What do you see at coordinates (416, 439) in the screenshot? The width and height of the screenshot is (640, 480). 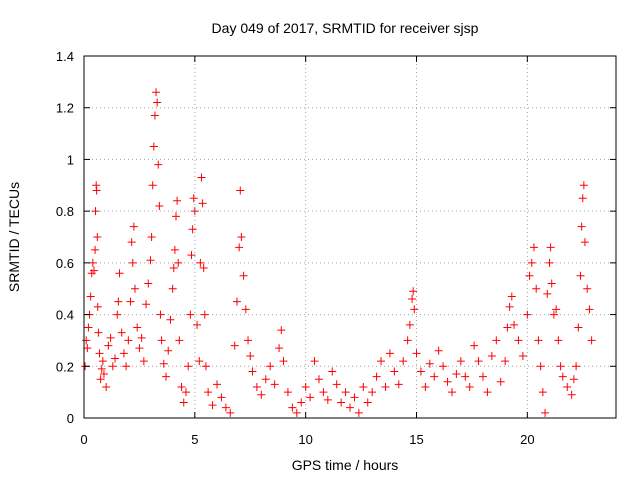 I see `x-tick-label: 15` at bounding box center [416, 439].